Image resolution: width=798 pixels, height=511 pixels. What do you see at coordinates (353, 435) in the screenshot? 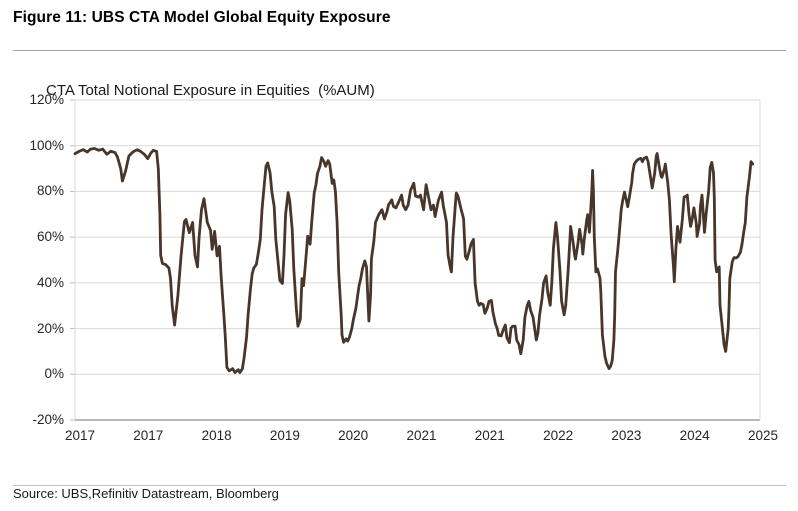
I see `x-axis-label: 2020` at bounding box center [353, 435].